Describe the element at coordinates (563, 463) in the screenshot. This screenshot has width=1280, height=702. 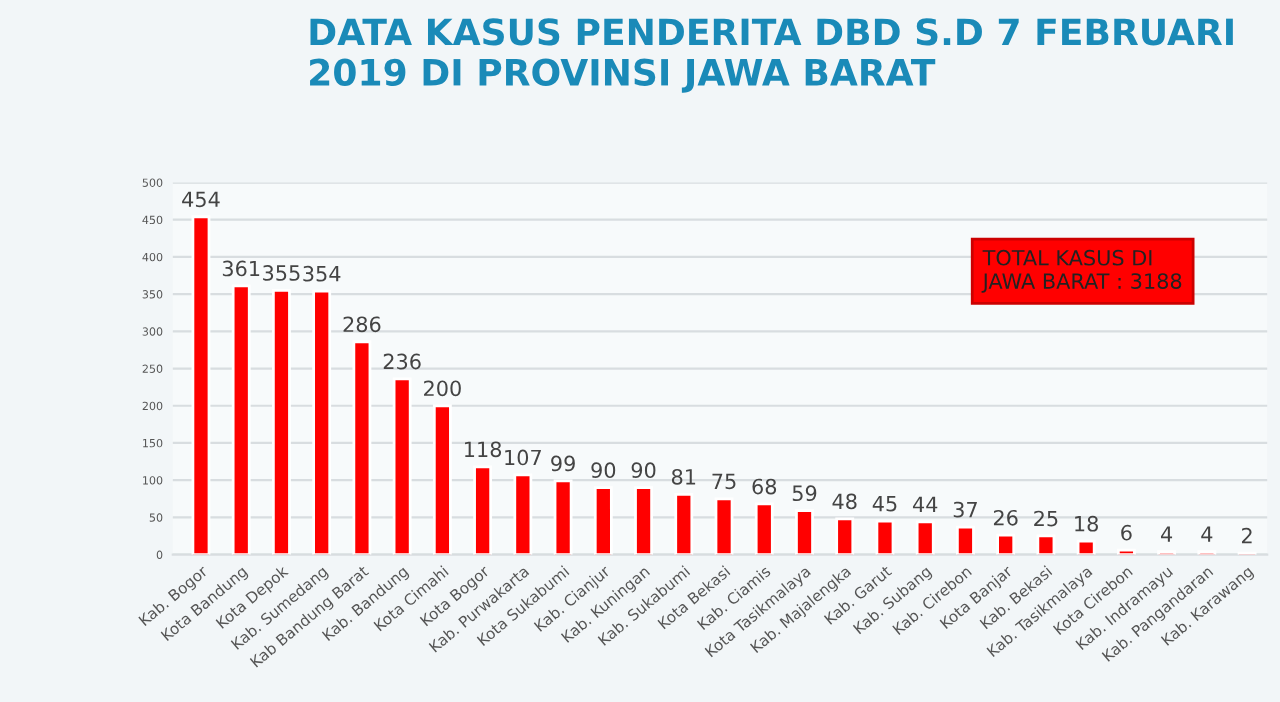
I see `data-label: 99` at that location.